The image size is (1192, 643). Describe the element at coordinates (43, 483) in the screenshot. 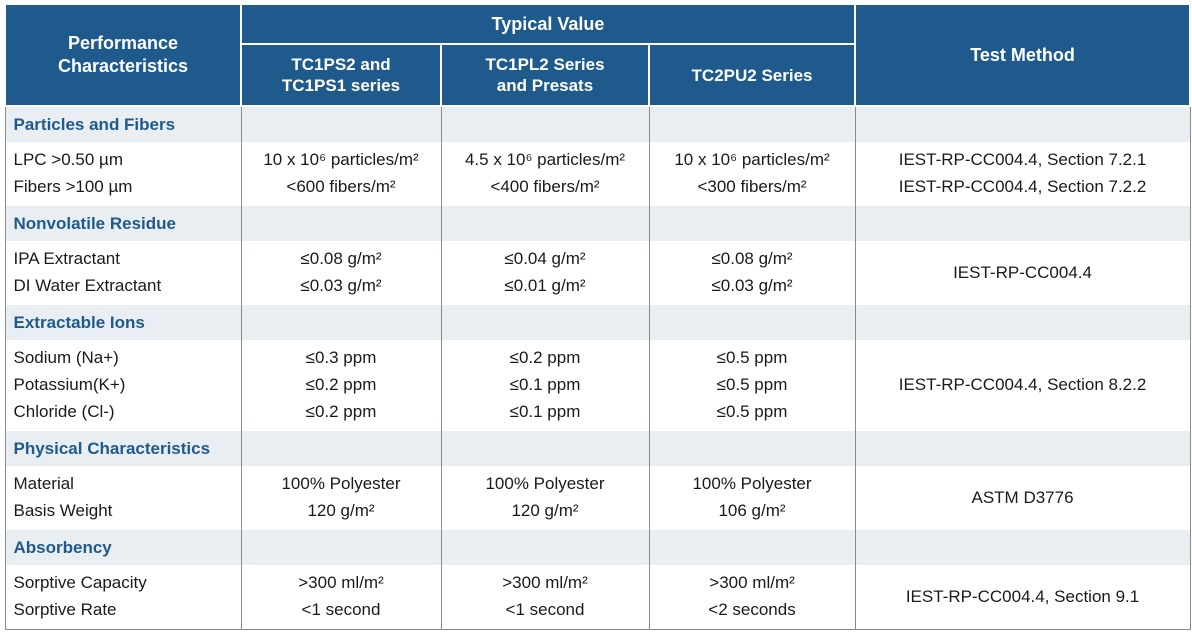

I see `characteristic-line: Material` at that location.